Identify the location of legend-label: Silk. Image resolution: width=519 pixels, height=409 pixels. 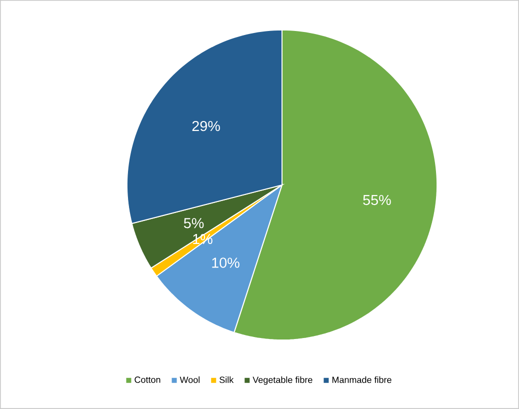
(227, 380).